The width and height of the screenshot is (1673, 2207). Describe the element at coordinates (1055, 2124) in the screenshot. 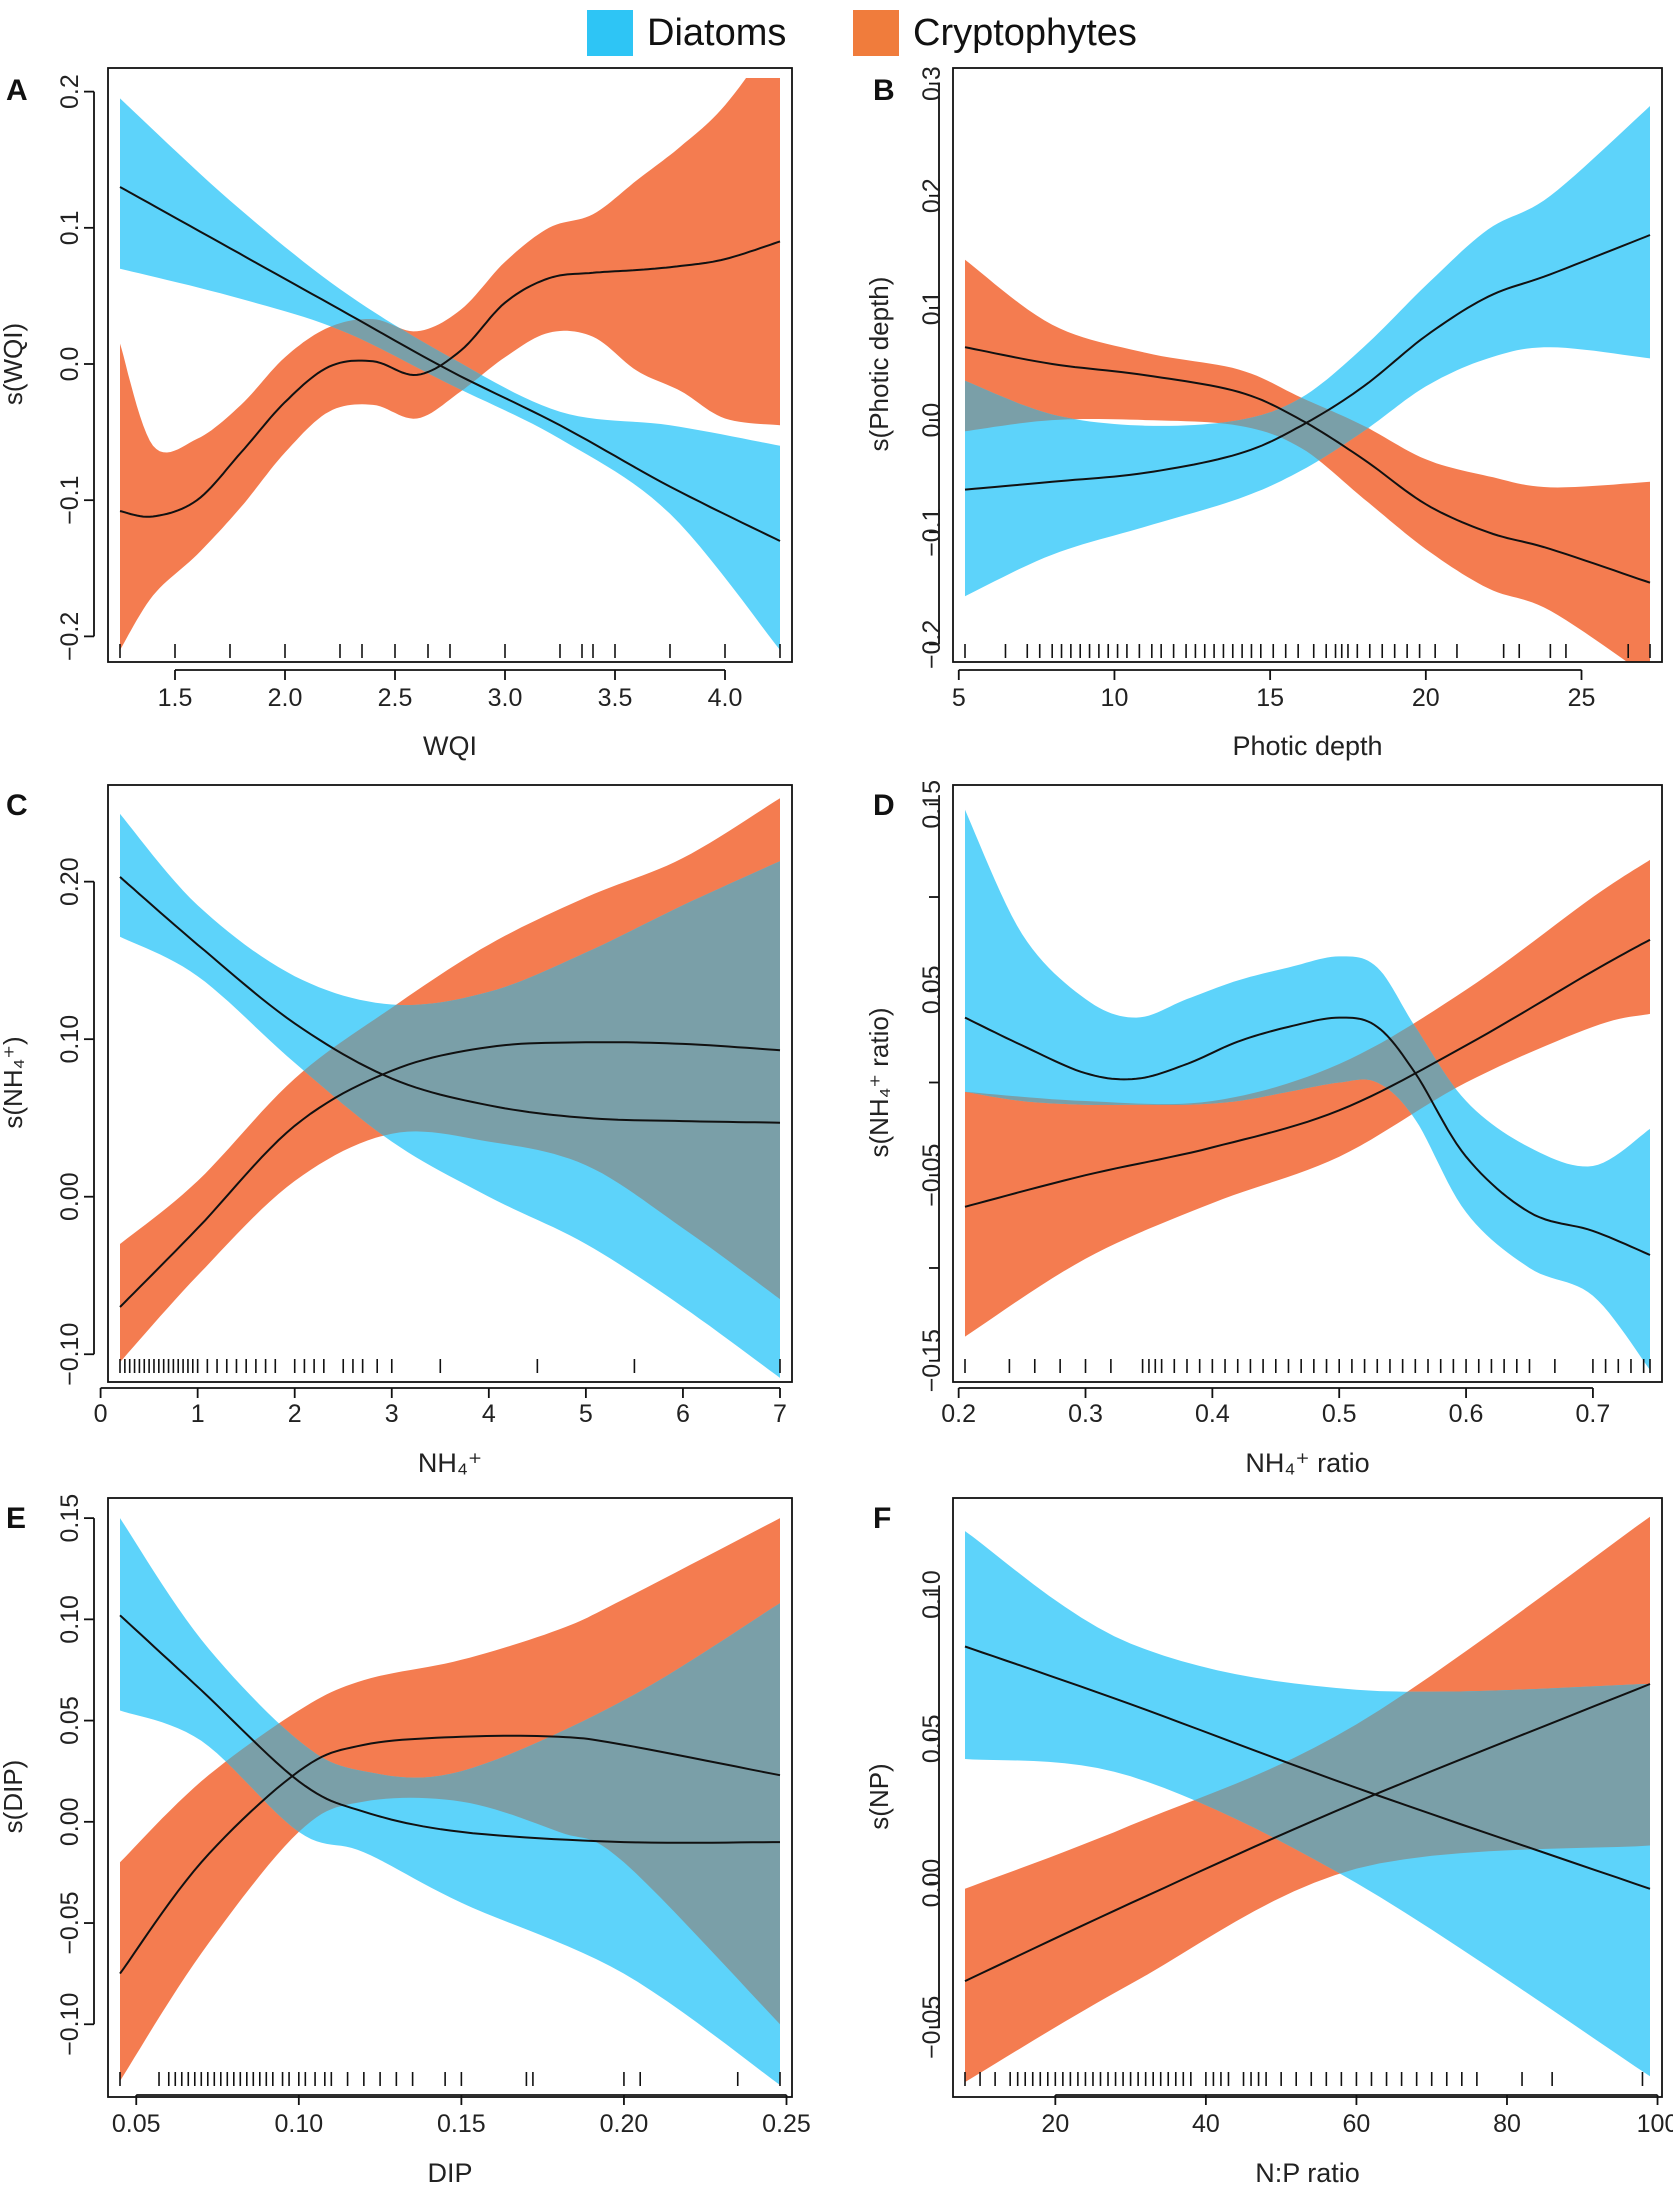

I see `x-tick-label: 20` at that location.